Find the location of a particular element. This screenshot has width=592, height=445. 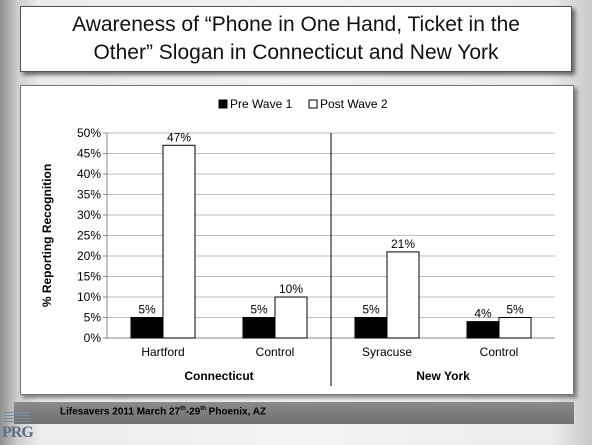

bar-data-label: 47% is located at coordinates (179, 137).